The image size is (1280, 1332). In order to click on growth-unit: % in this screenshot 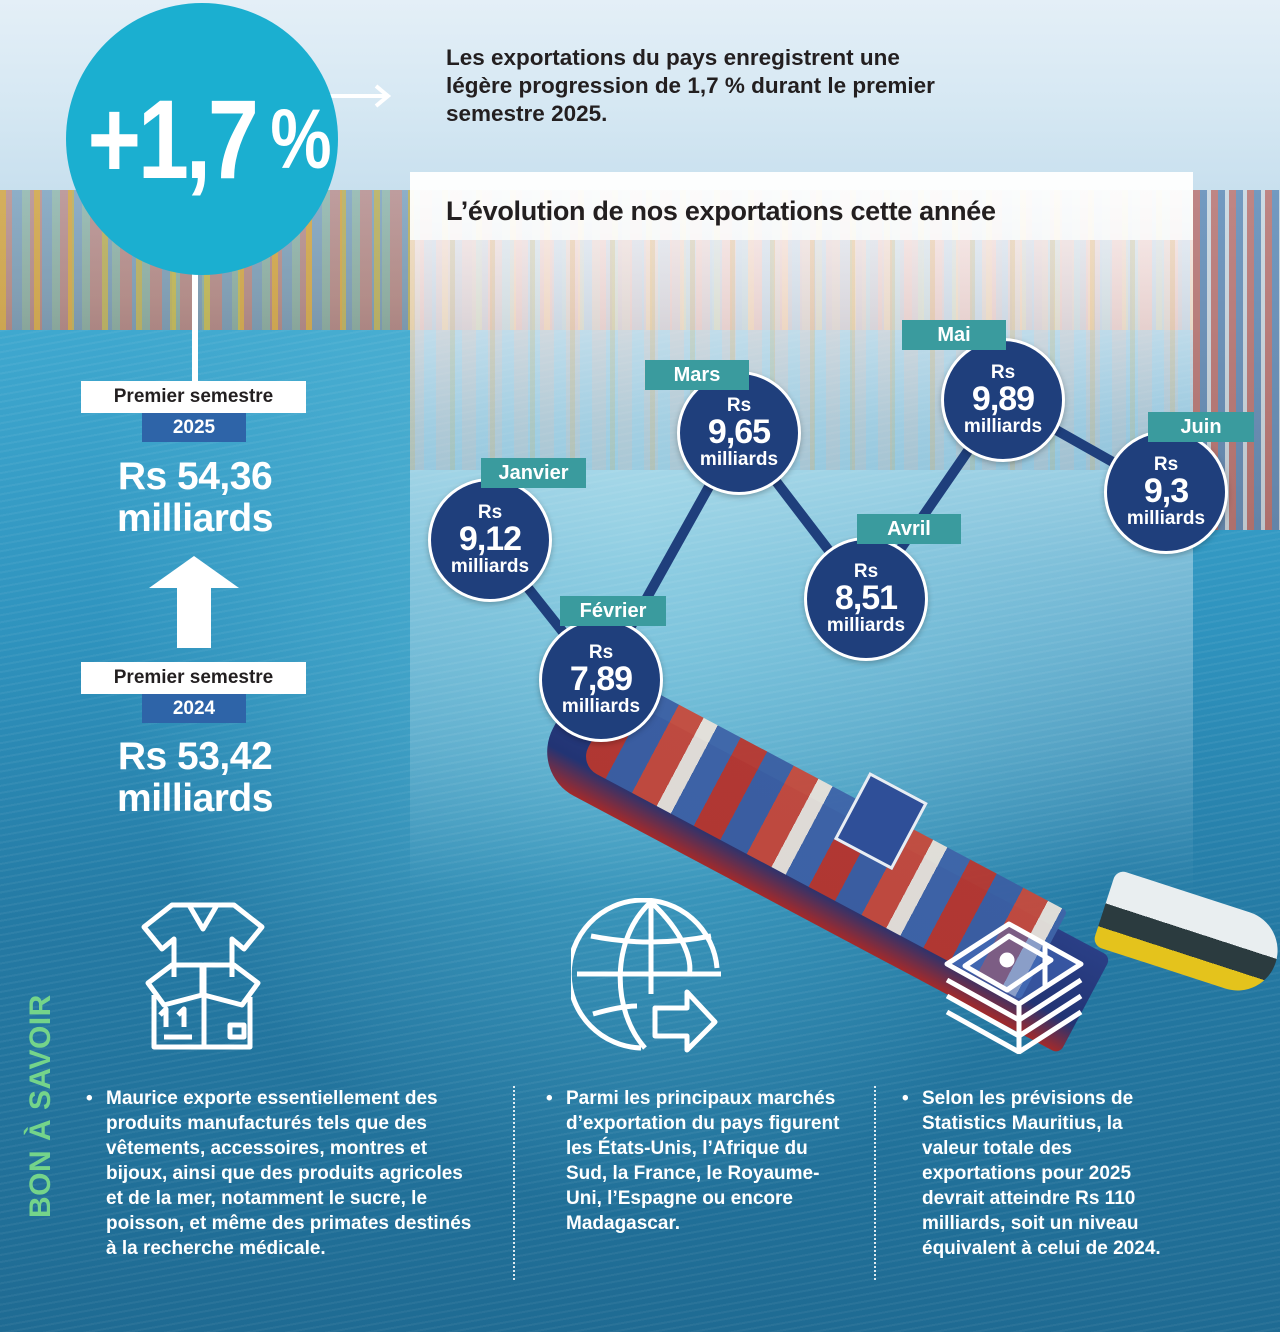, I will do `click(301, 138)`.